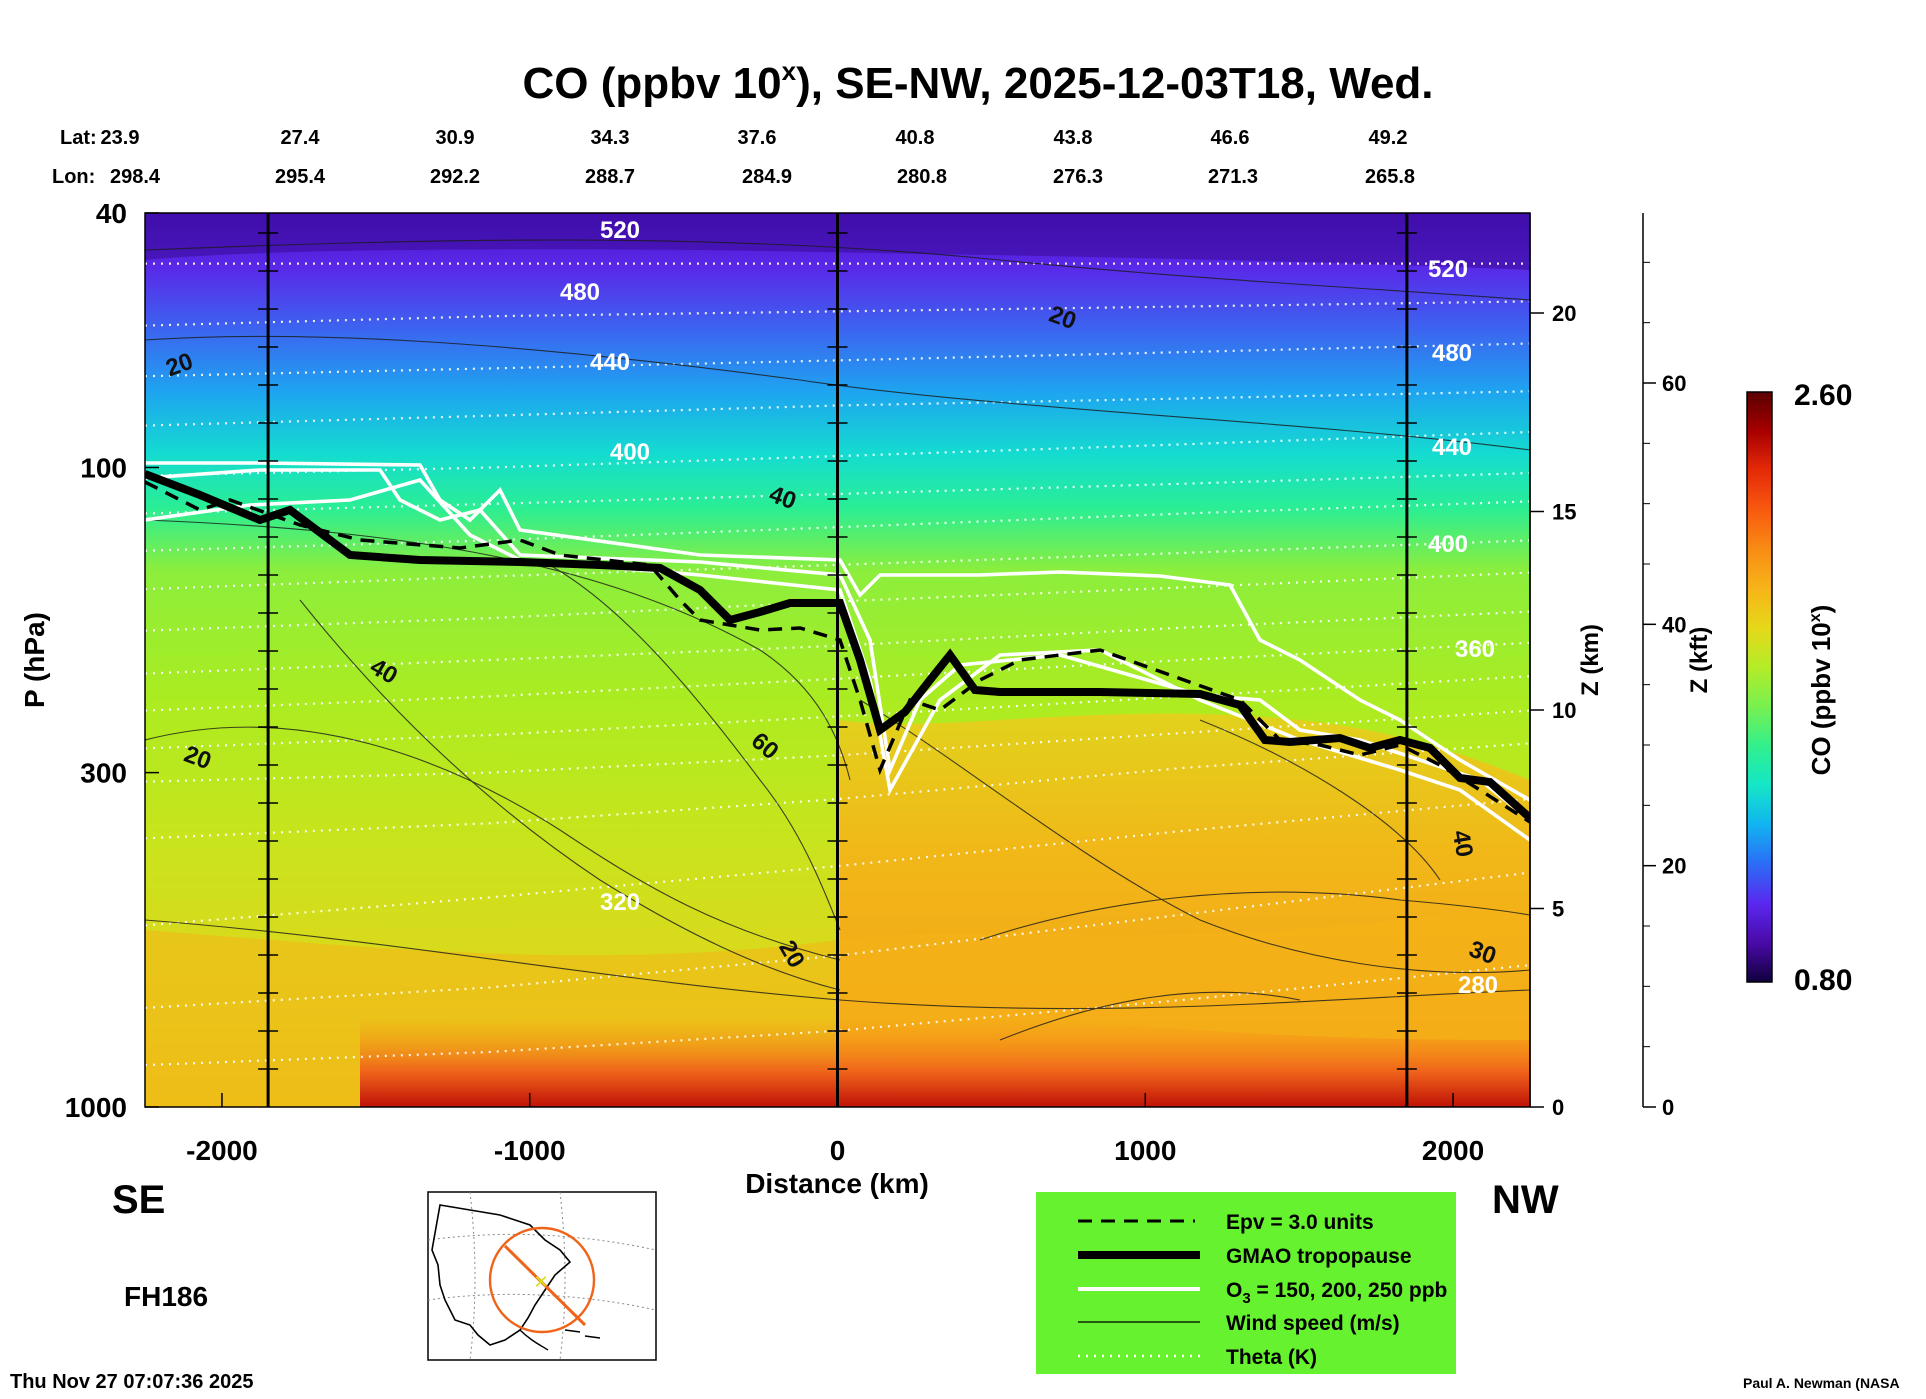 Image resolution: width=1926 pixels, height=1399 pixels. I want to click on z-kft-tick-label: 0, so click(1668, 1107).